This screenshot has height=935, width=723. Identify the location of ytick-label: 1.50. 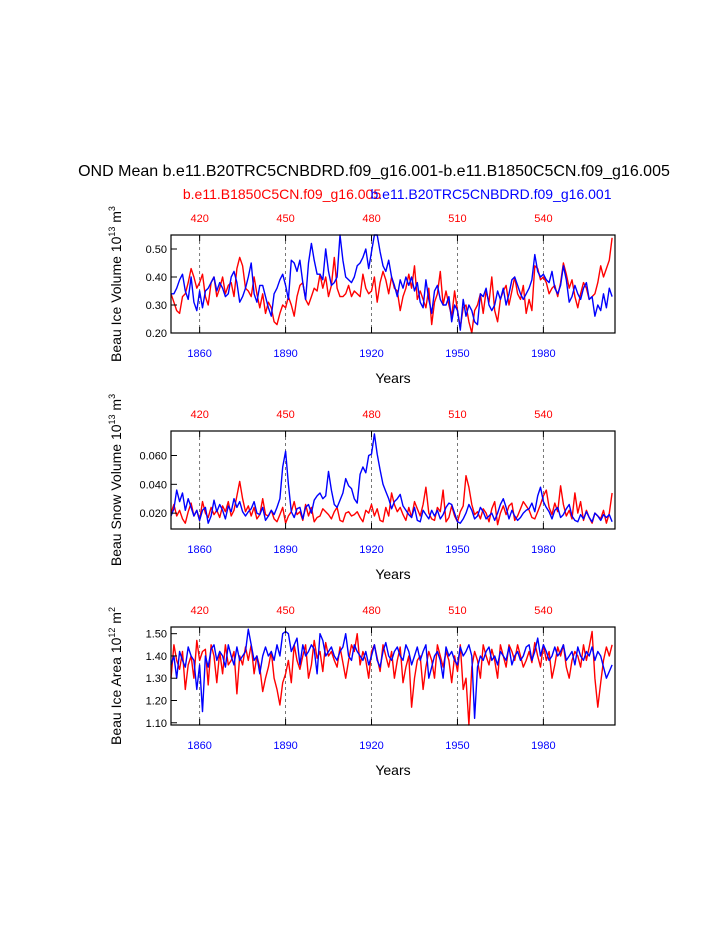
(156, 635).